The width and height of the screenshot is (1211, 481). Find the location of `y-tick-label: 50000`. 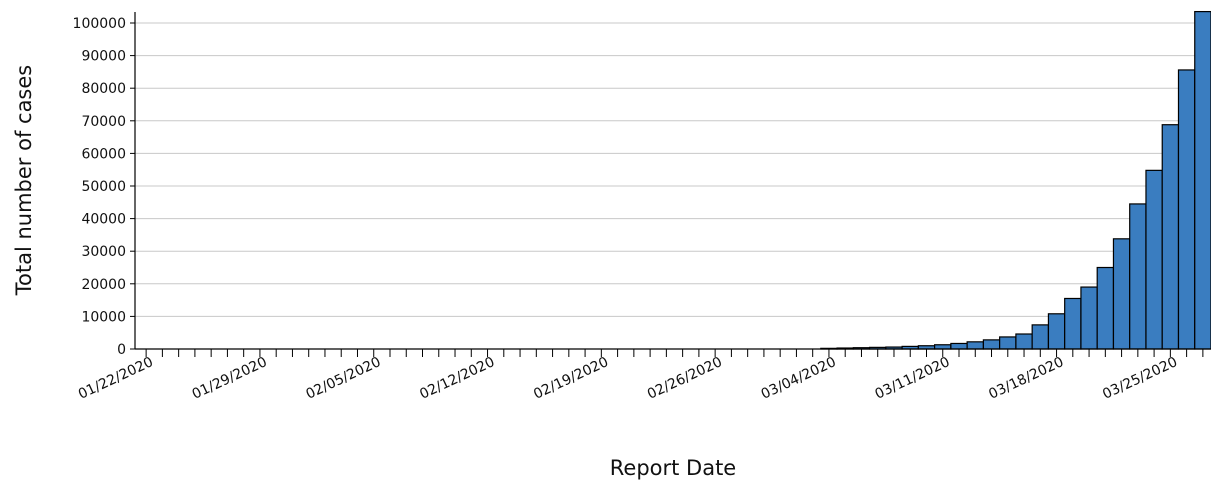

y-tick-label: 50000 is located at coordinates (103, 187).